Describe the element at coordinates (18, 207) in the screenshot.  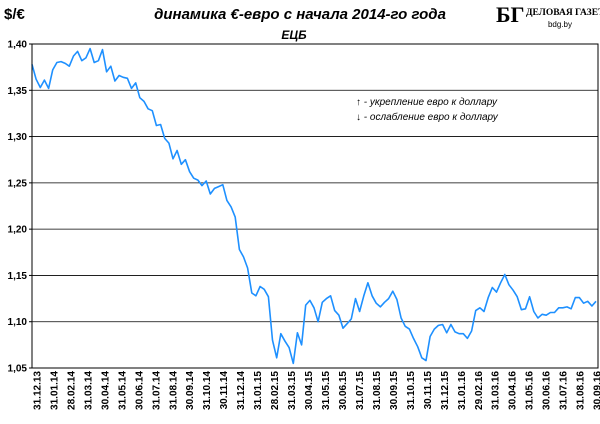
I see `y-tick-labels: 1,05 1,10 1,15 1,20 1,25 1,30 1,35 1,40` at that location.